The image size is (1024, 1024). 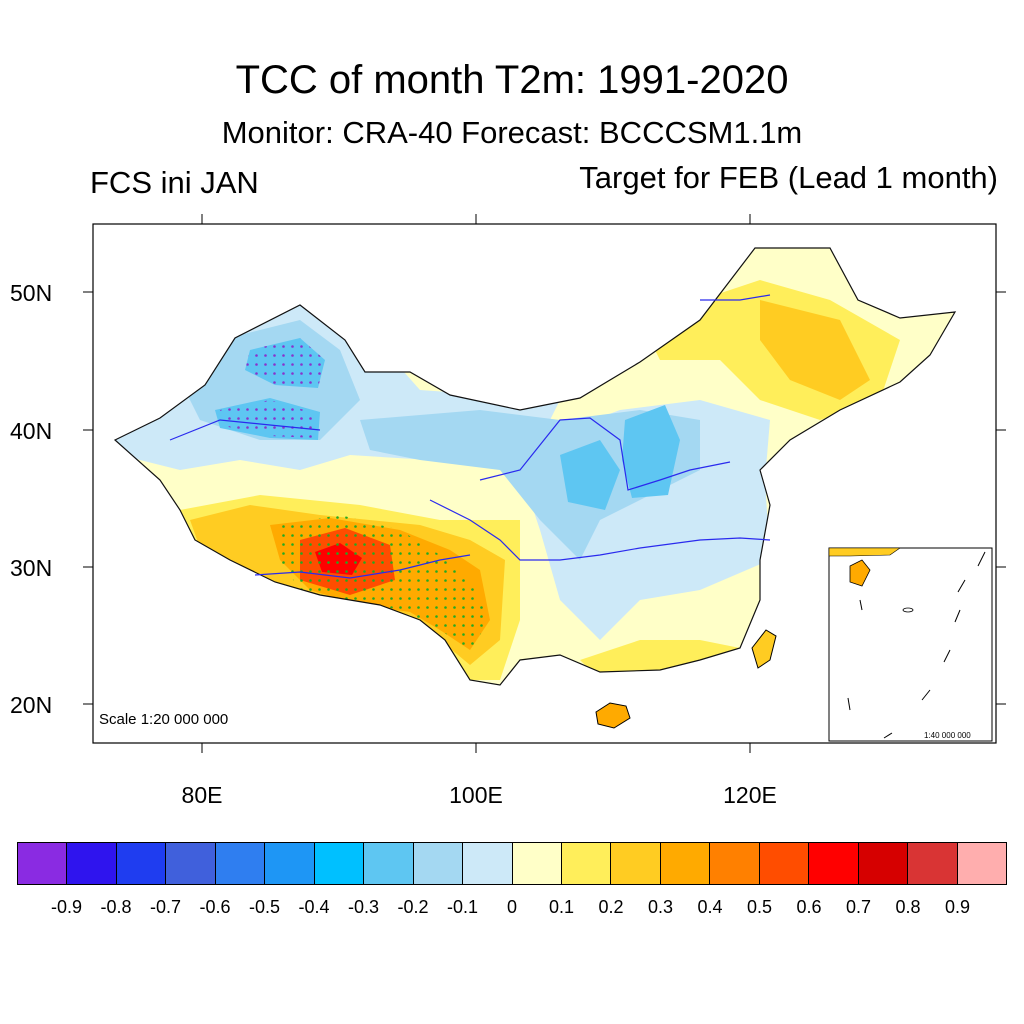 What do you see at coordinates (362, 566) in the screenshot?
I see `river-yarlung` at bounding box center [362, 566].